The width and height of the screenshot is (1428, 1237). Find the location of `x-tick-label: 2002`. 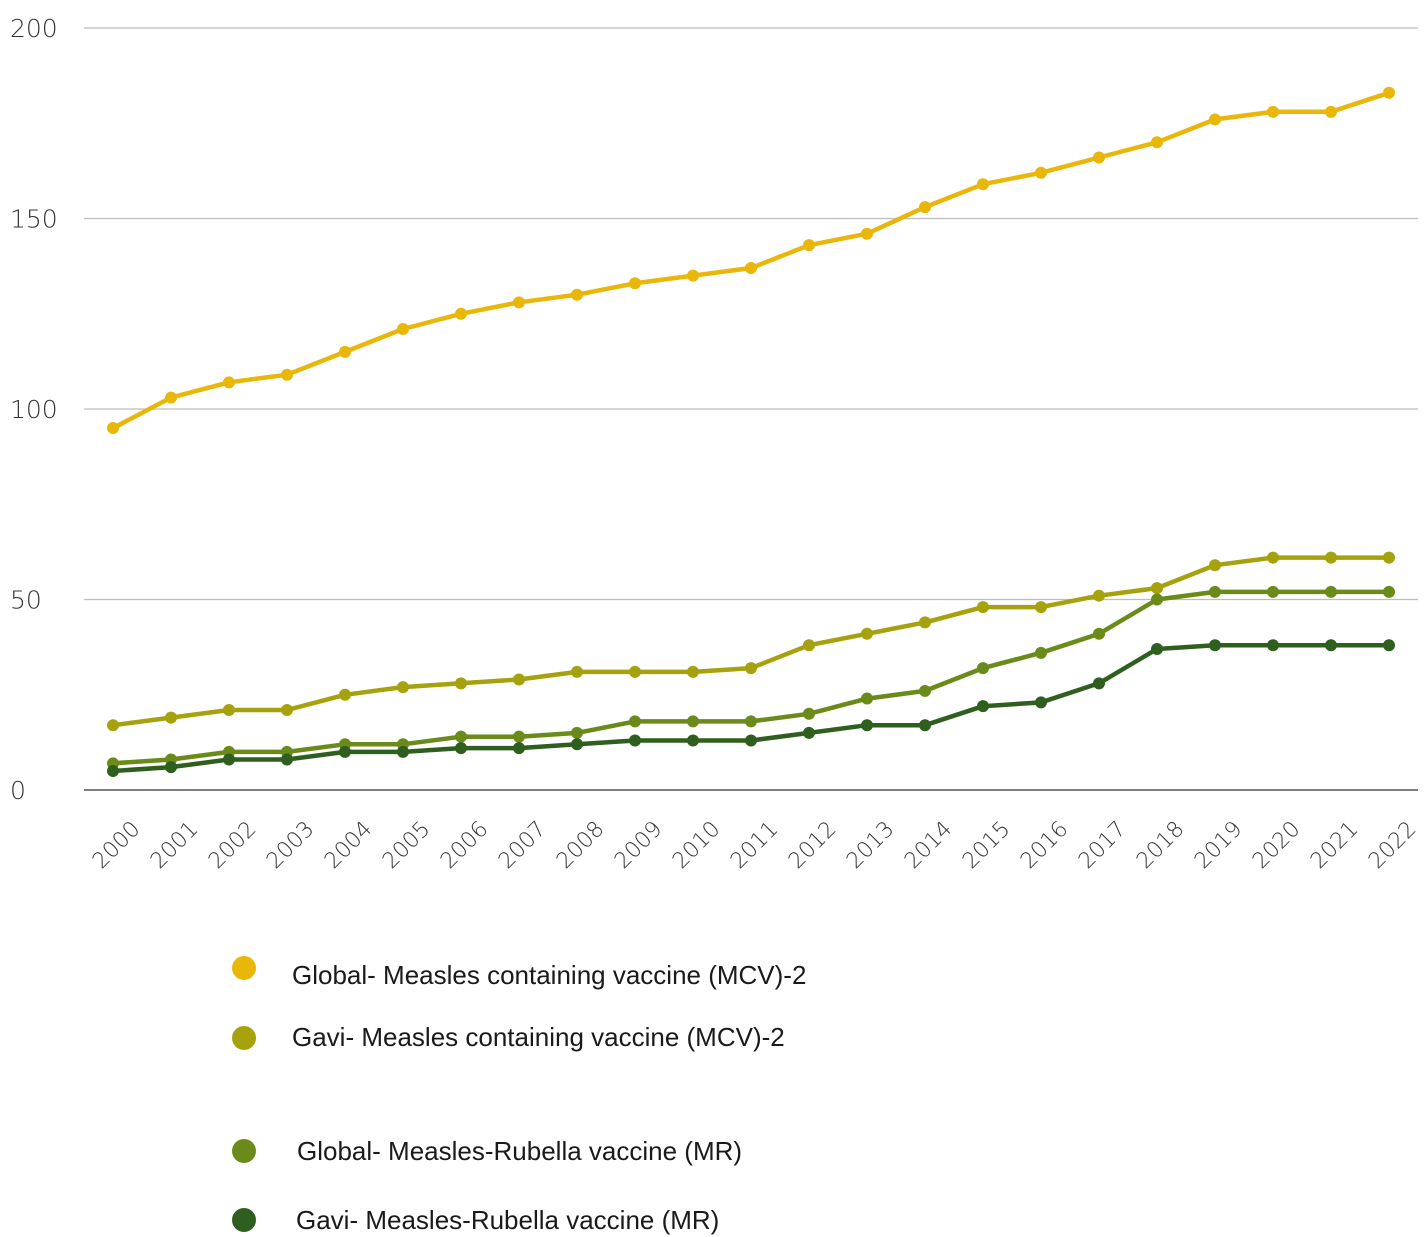

x-tick-label: 2002 is located at coordinates (232, 845).